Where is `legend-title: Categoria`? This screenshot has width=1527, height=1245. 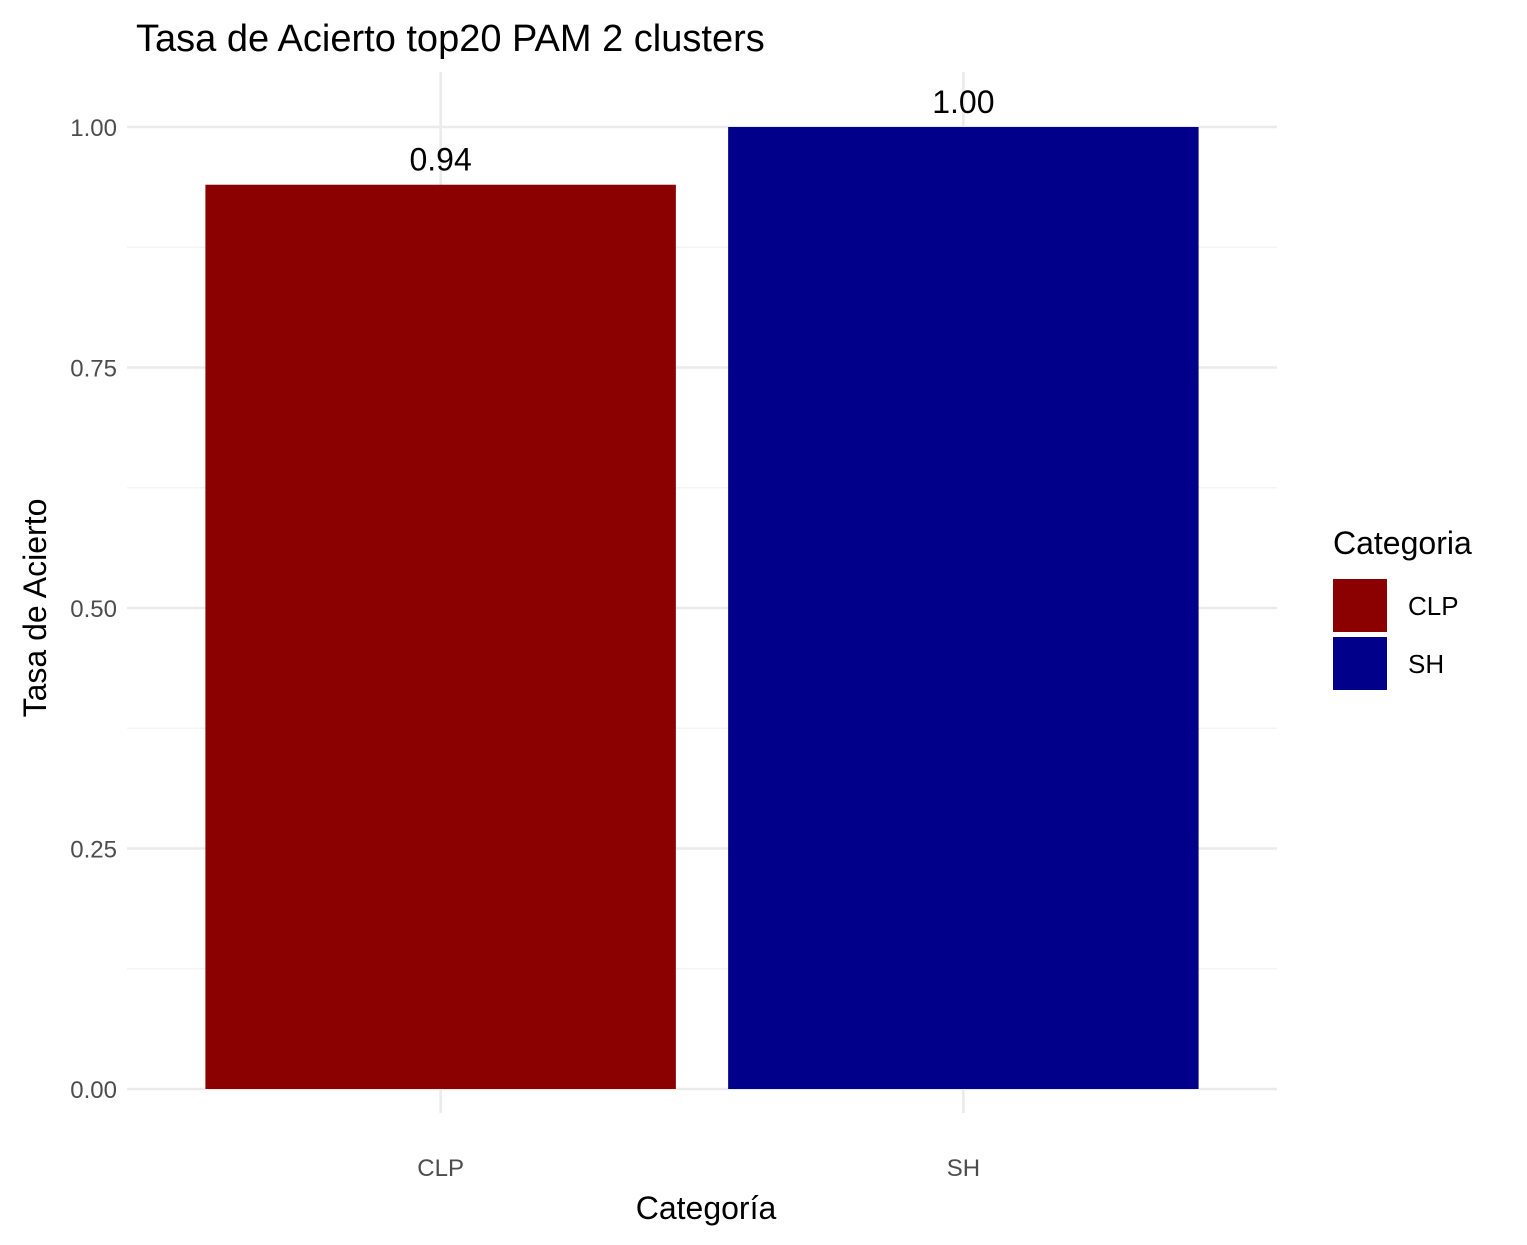
legend-title: Categoria is located at coordinates (1402, 543).